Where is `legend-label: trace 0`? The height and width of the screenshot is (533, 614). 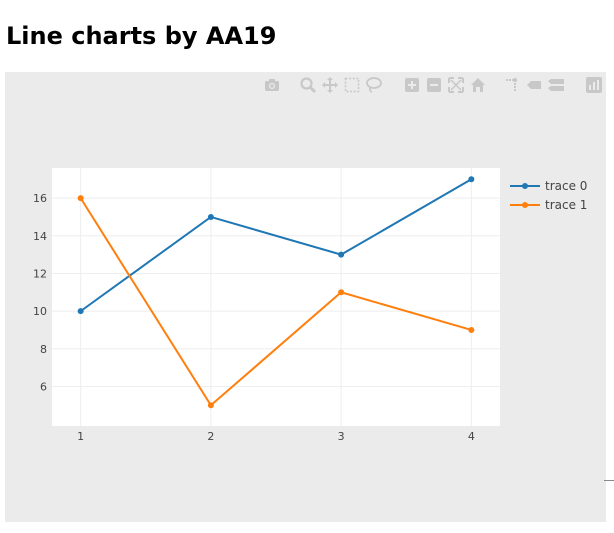
legend-label: trace 0 is located at coordinates (566, 186).